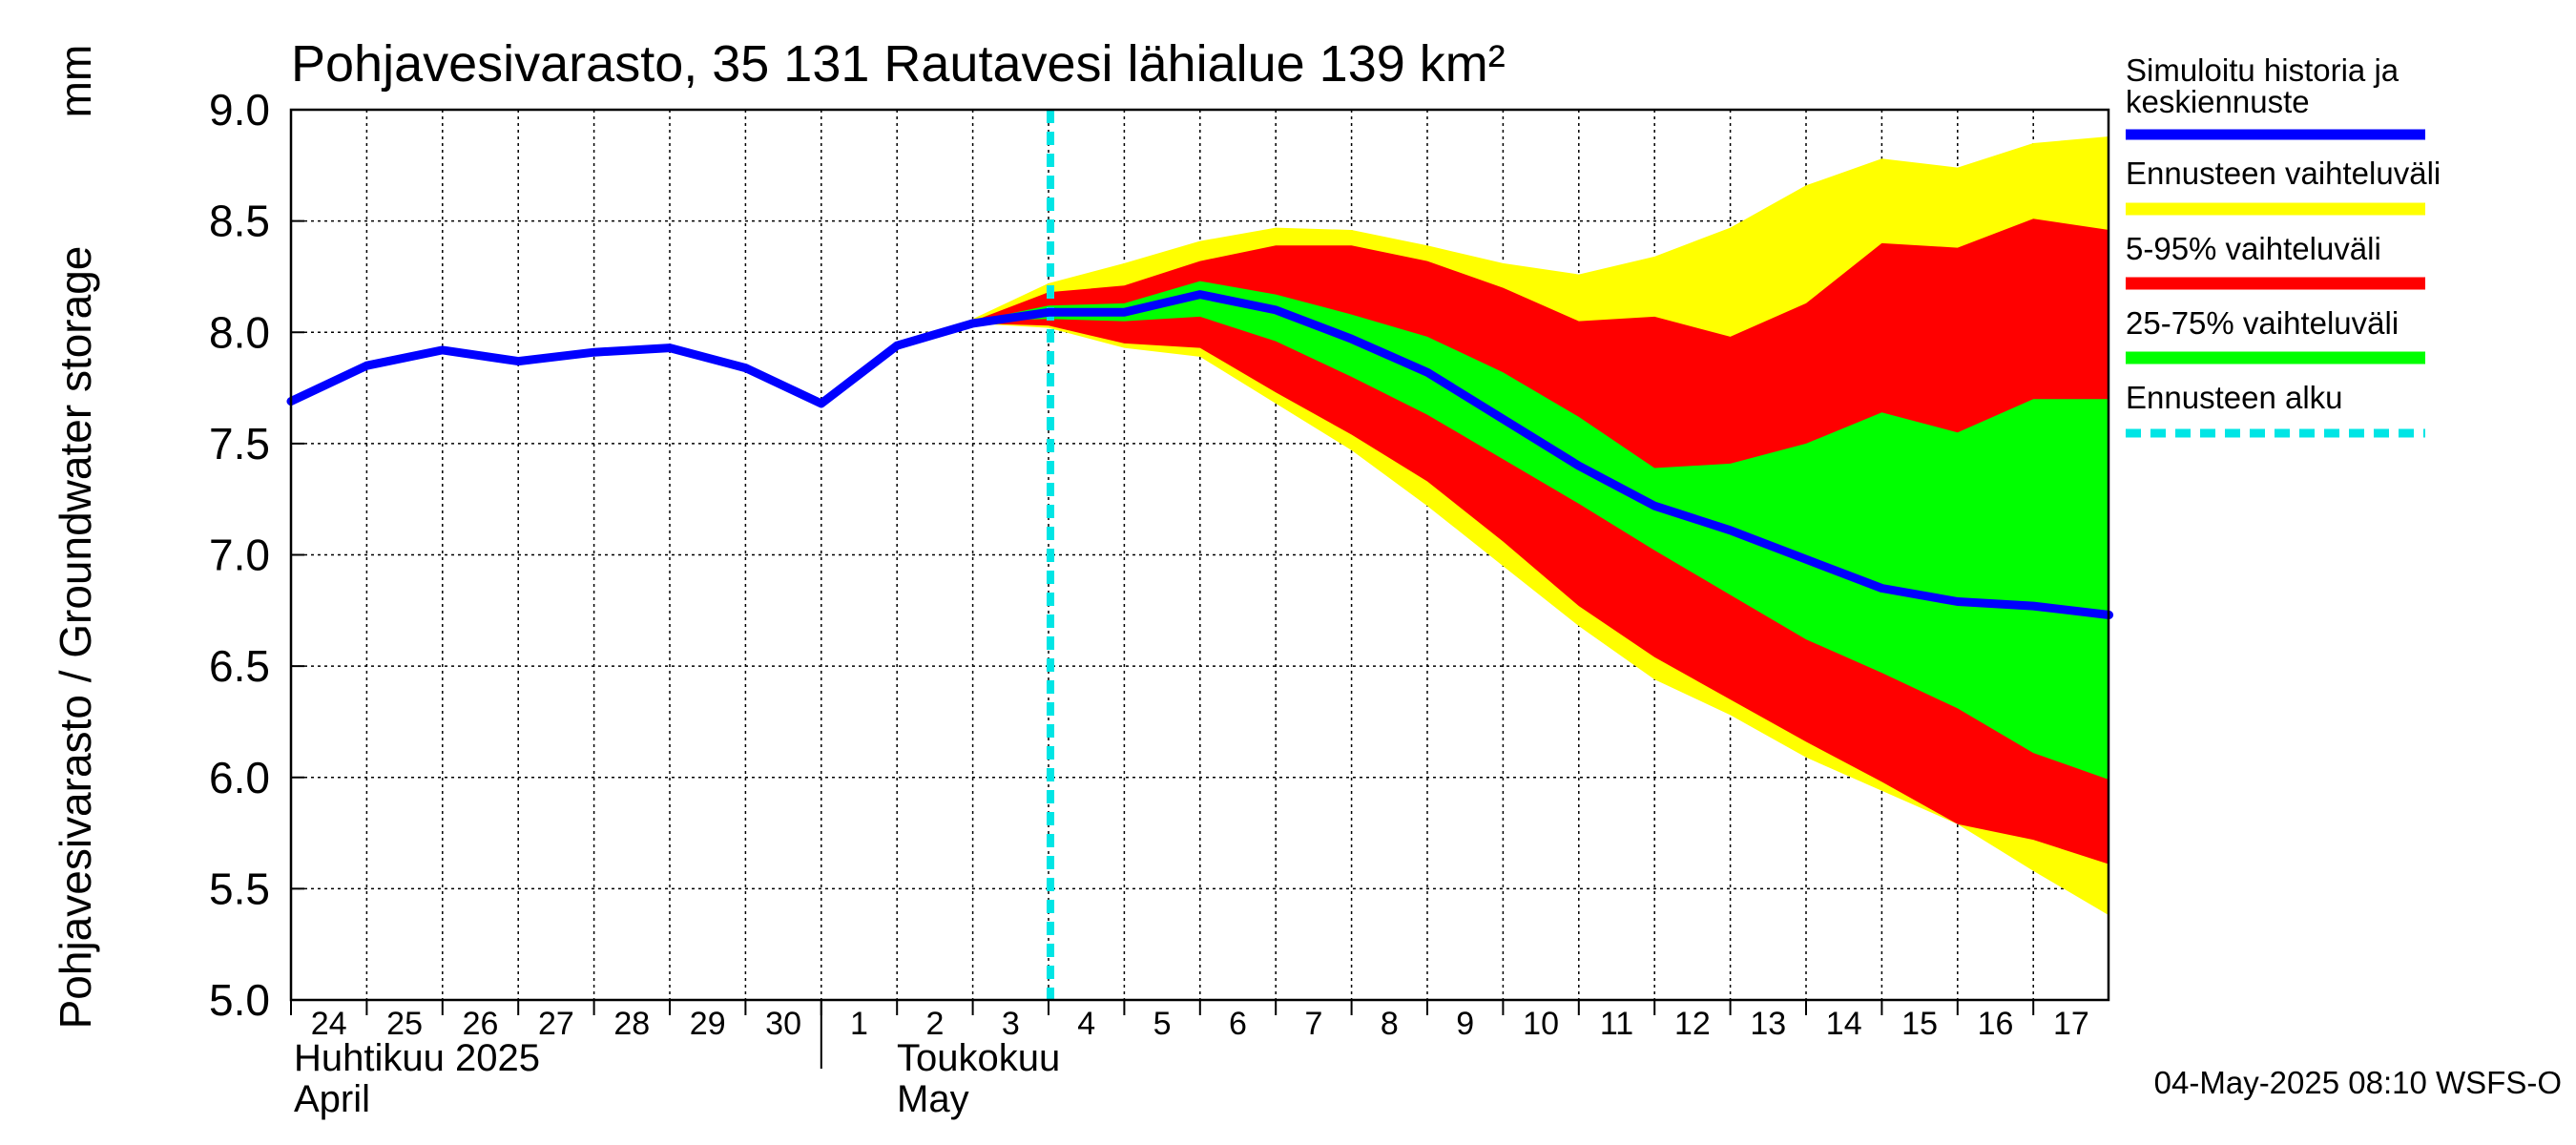 The width and height of the screenshot is (2576, 1145). Describe the element at coordinates (239, 555) in the screenshot. I see `y-tick-label: 7.0` at that location.